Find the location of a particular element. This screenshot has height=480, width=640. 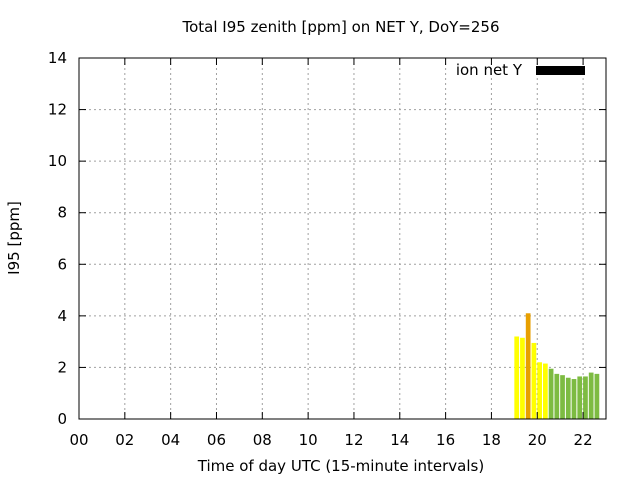

x-tick-label: 20 is located at coordinates (537, 440).